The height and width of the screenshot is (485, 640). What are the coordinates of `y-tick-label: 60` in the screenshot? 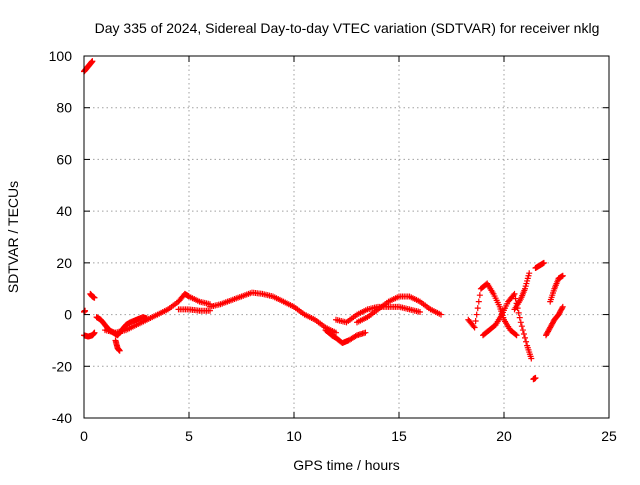 It's located at (64, 159).